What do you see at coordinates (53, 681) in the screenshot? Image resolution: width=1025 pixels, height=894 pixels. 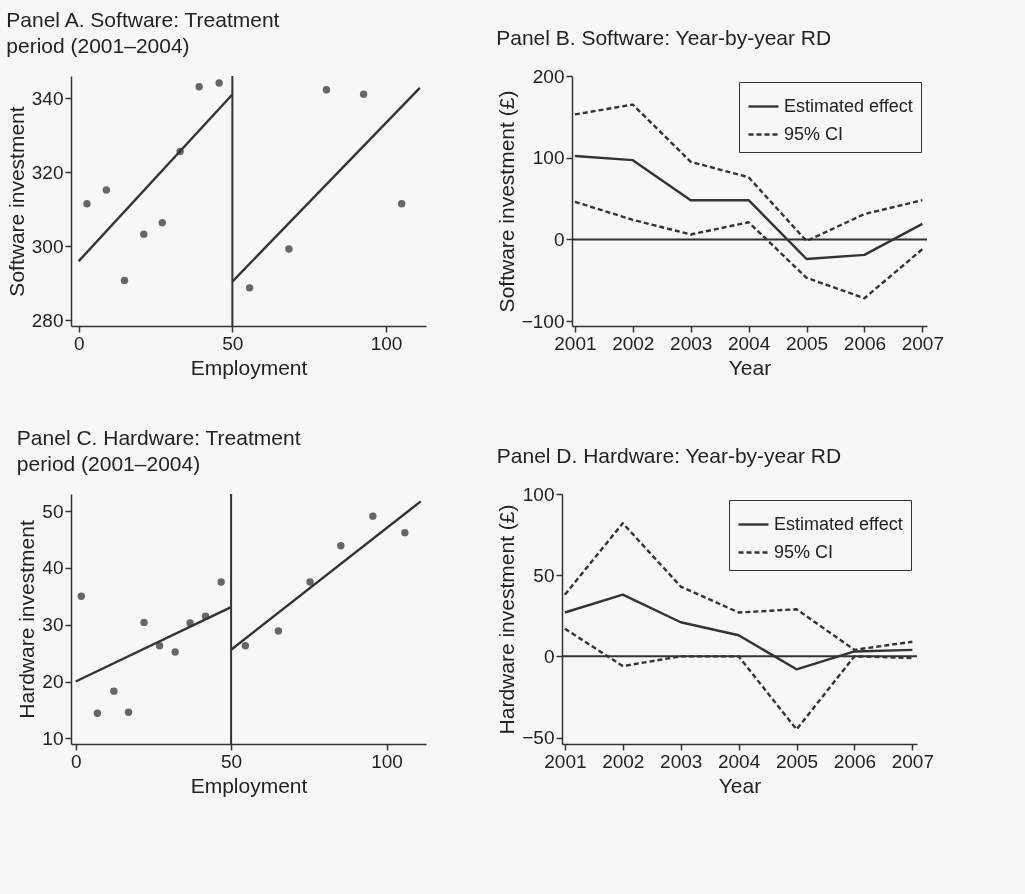 I see `y-tick-label: 20` at bounding box center [53, 681].